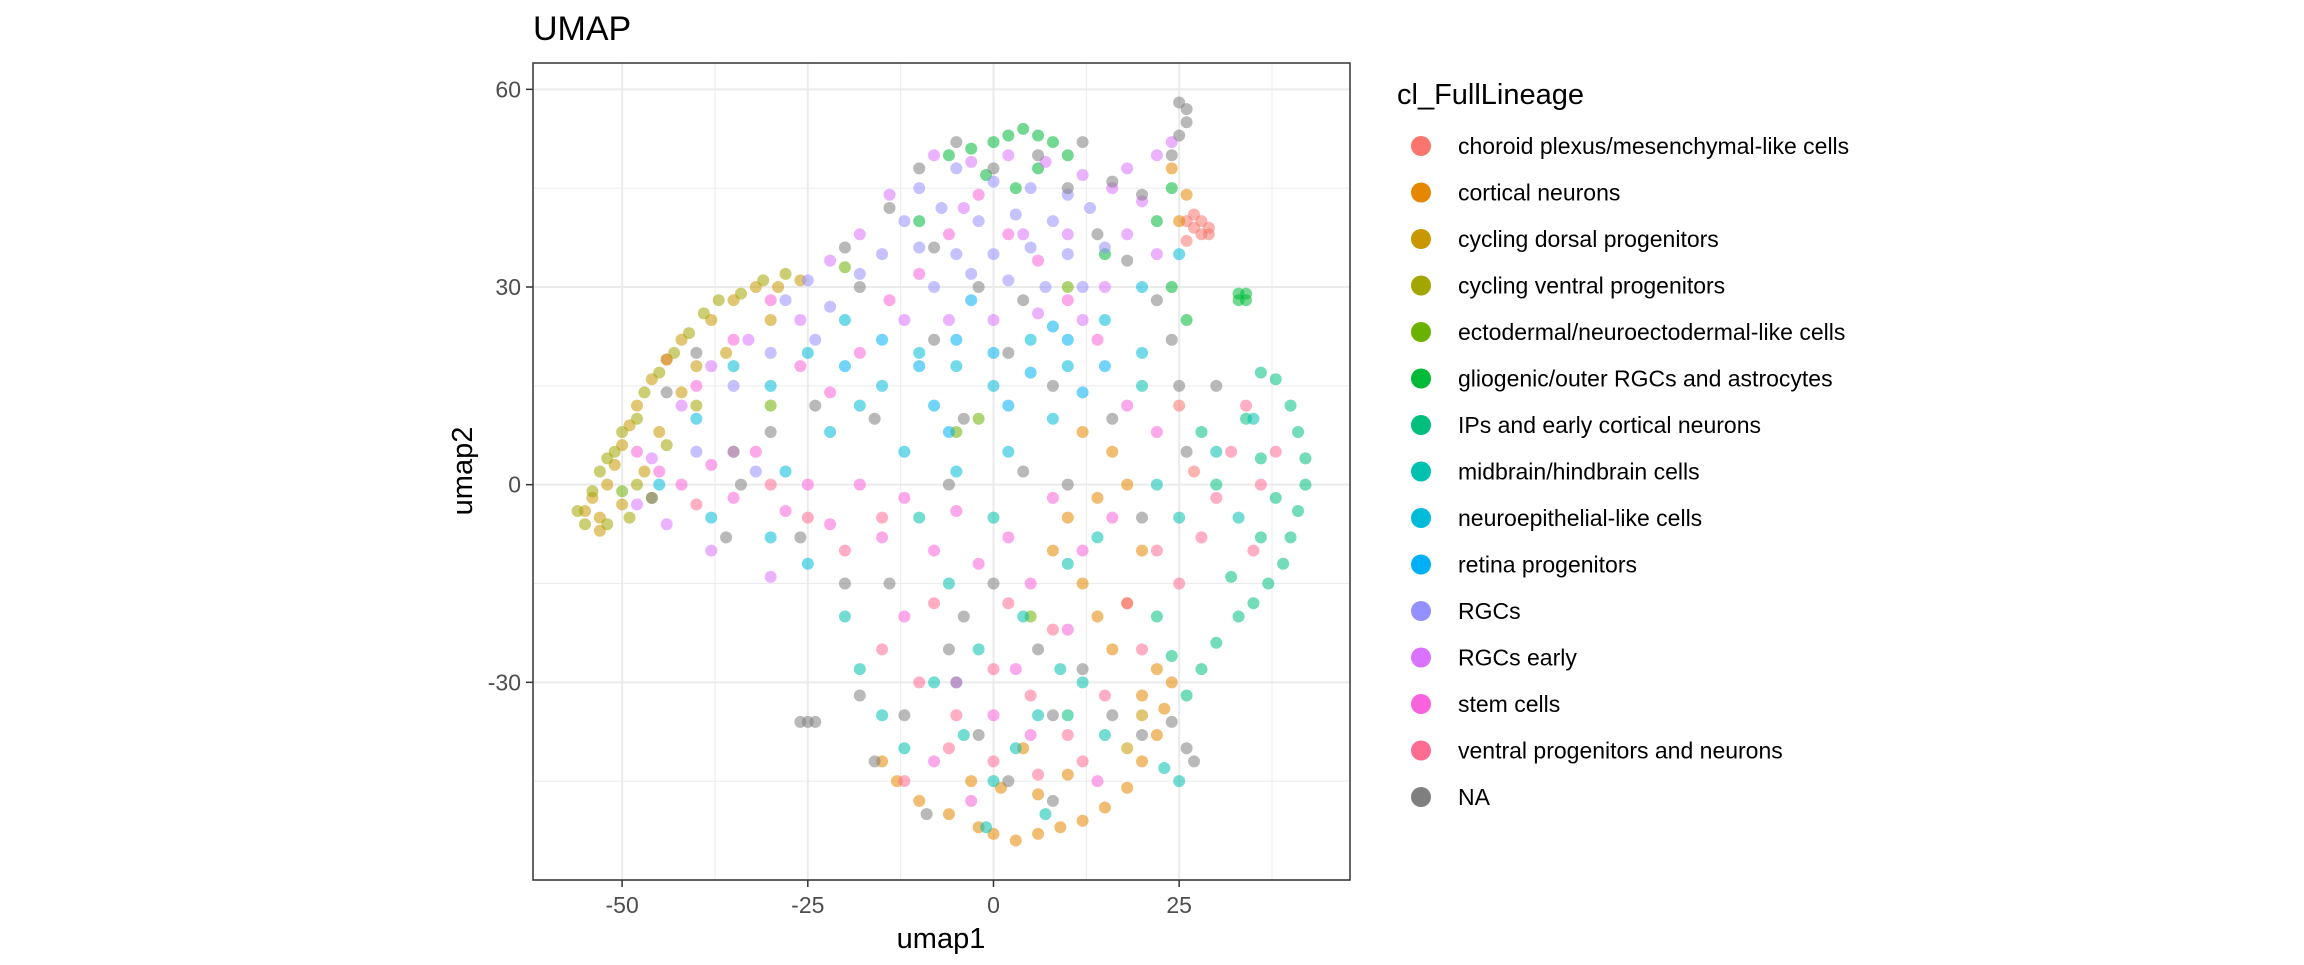  I want to click on legend-label: gliogenic/outer RGCs and astrocytes, so click(1645, 379).